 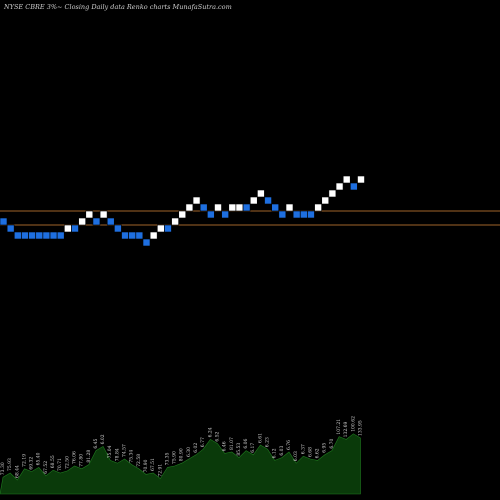 What do you see at coordinates (39, 458) in the screenshot?
I see `volume-label: 65.40` at bounding box center [39, 458].